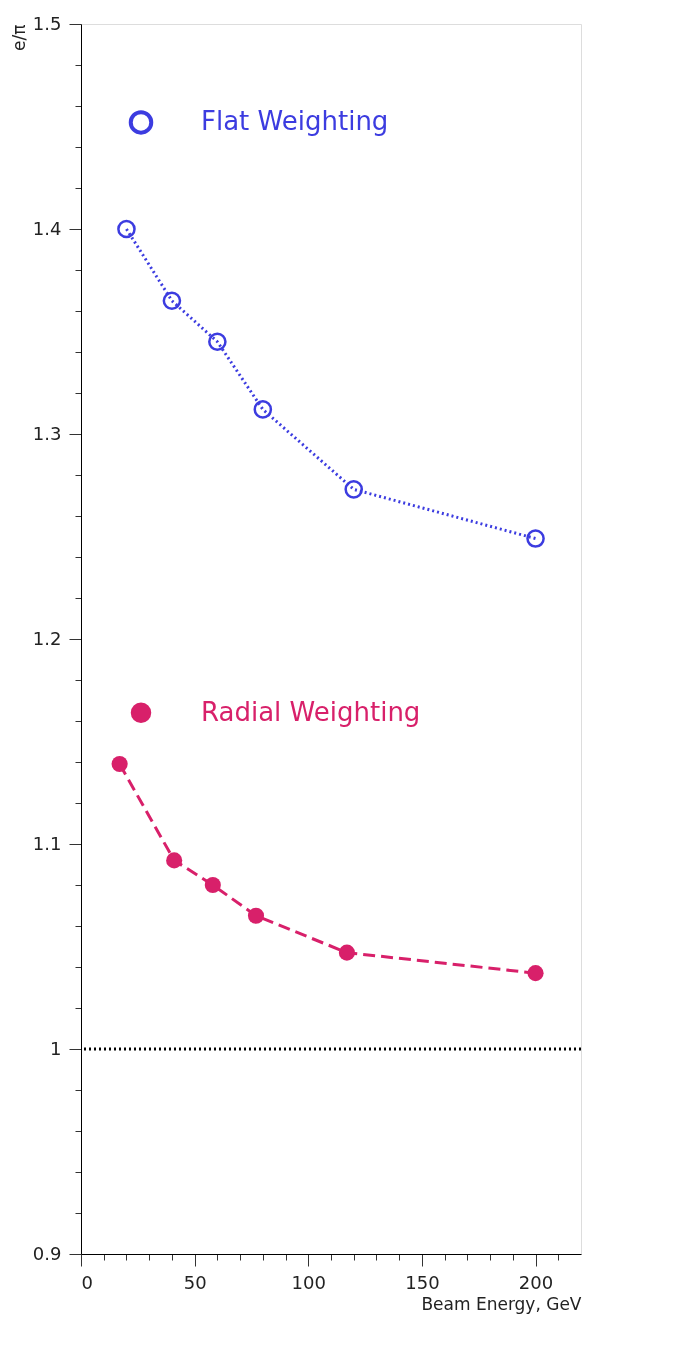  Describe the element at coordinates (501, 1303) in the screenshot. I see `x-axis-title: Beam Energy, GeV` at that location.